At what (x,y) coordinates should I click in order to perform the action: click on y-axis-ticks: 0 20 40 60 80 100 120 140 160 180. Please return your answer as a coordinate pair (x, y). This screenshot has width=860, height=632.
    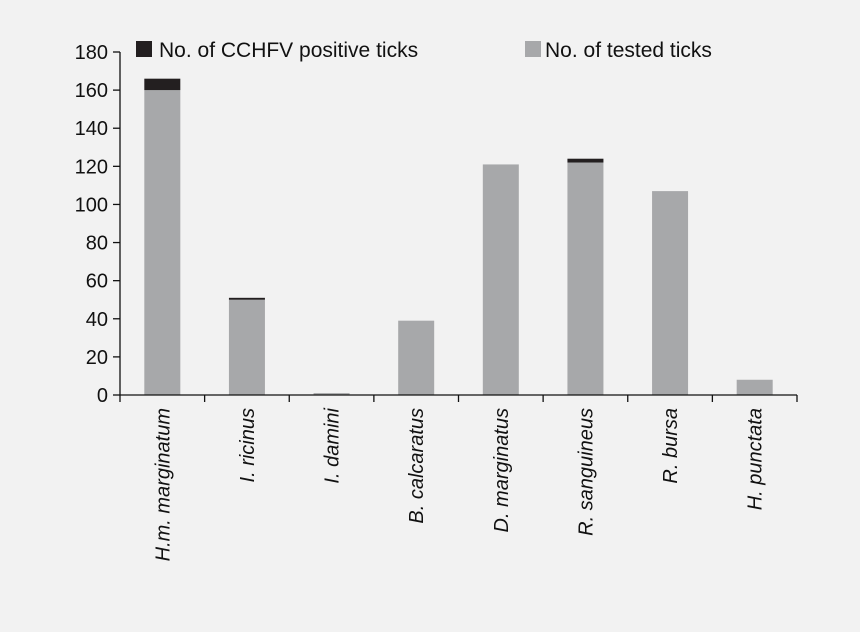
    Looking at the image, I should click on (97, 224).